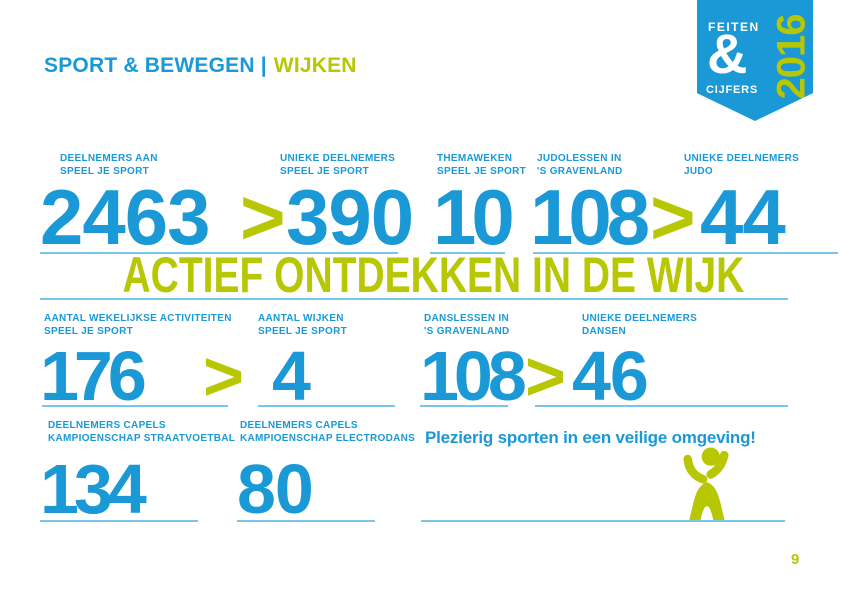  What do you see at coordinates (791, 57) in the screenshot?
I see `badge-year: 2016` at bounding box center [791, 57].